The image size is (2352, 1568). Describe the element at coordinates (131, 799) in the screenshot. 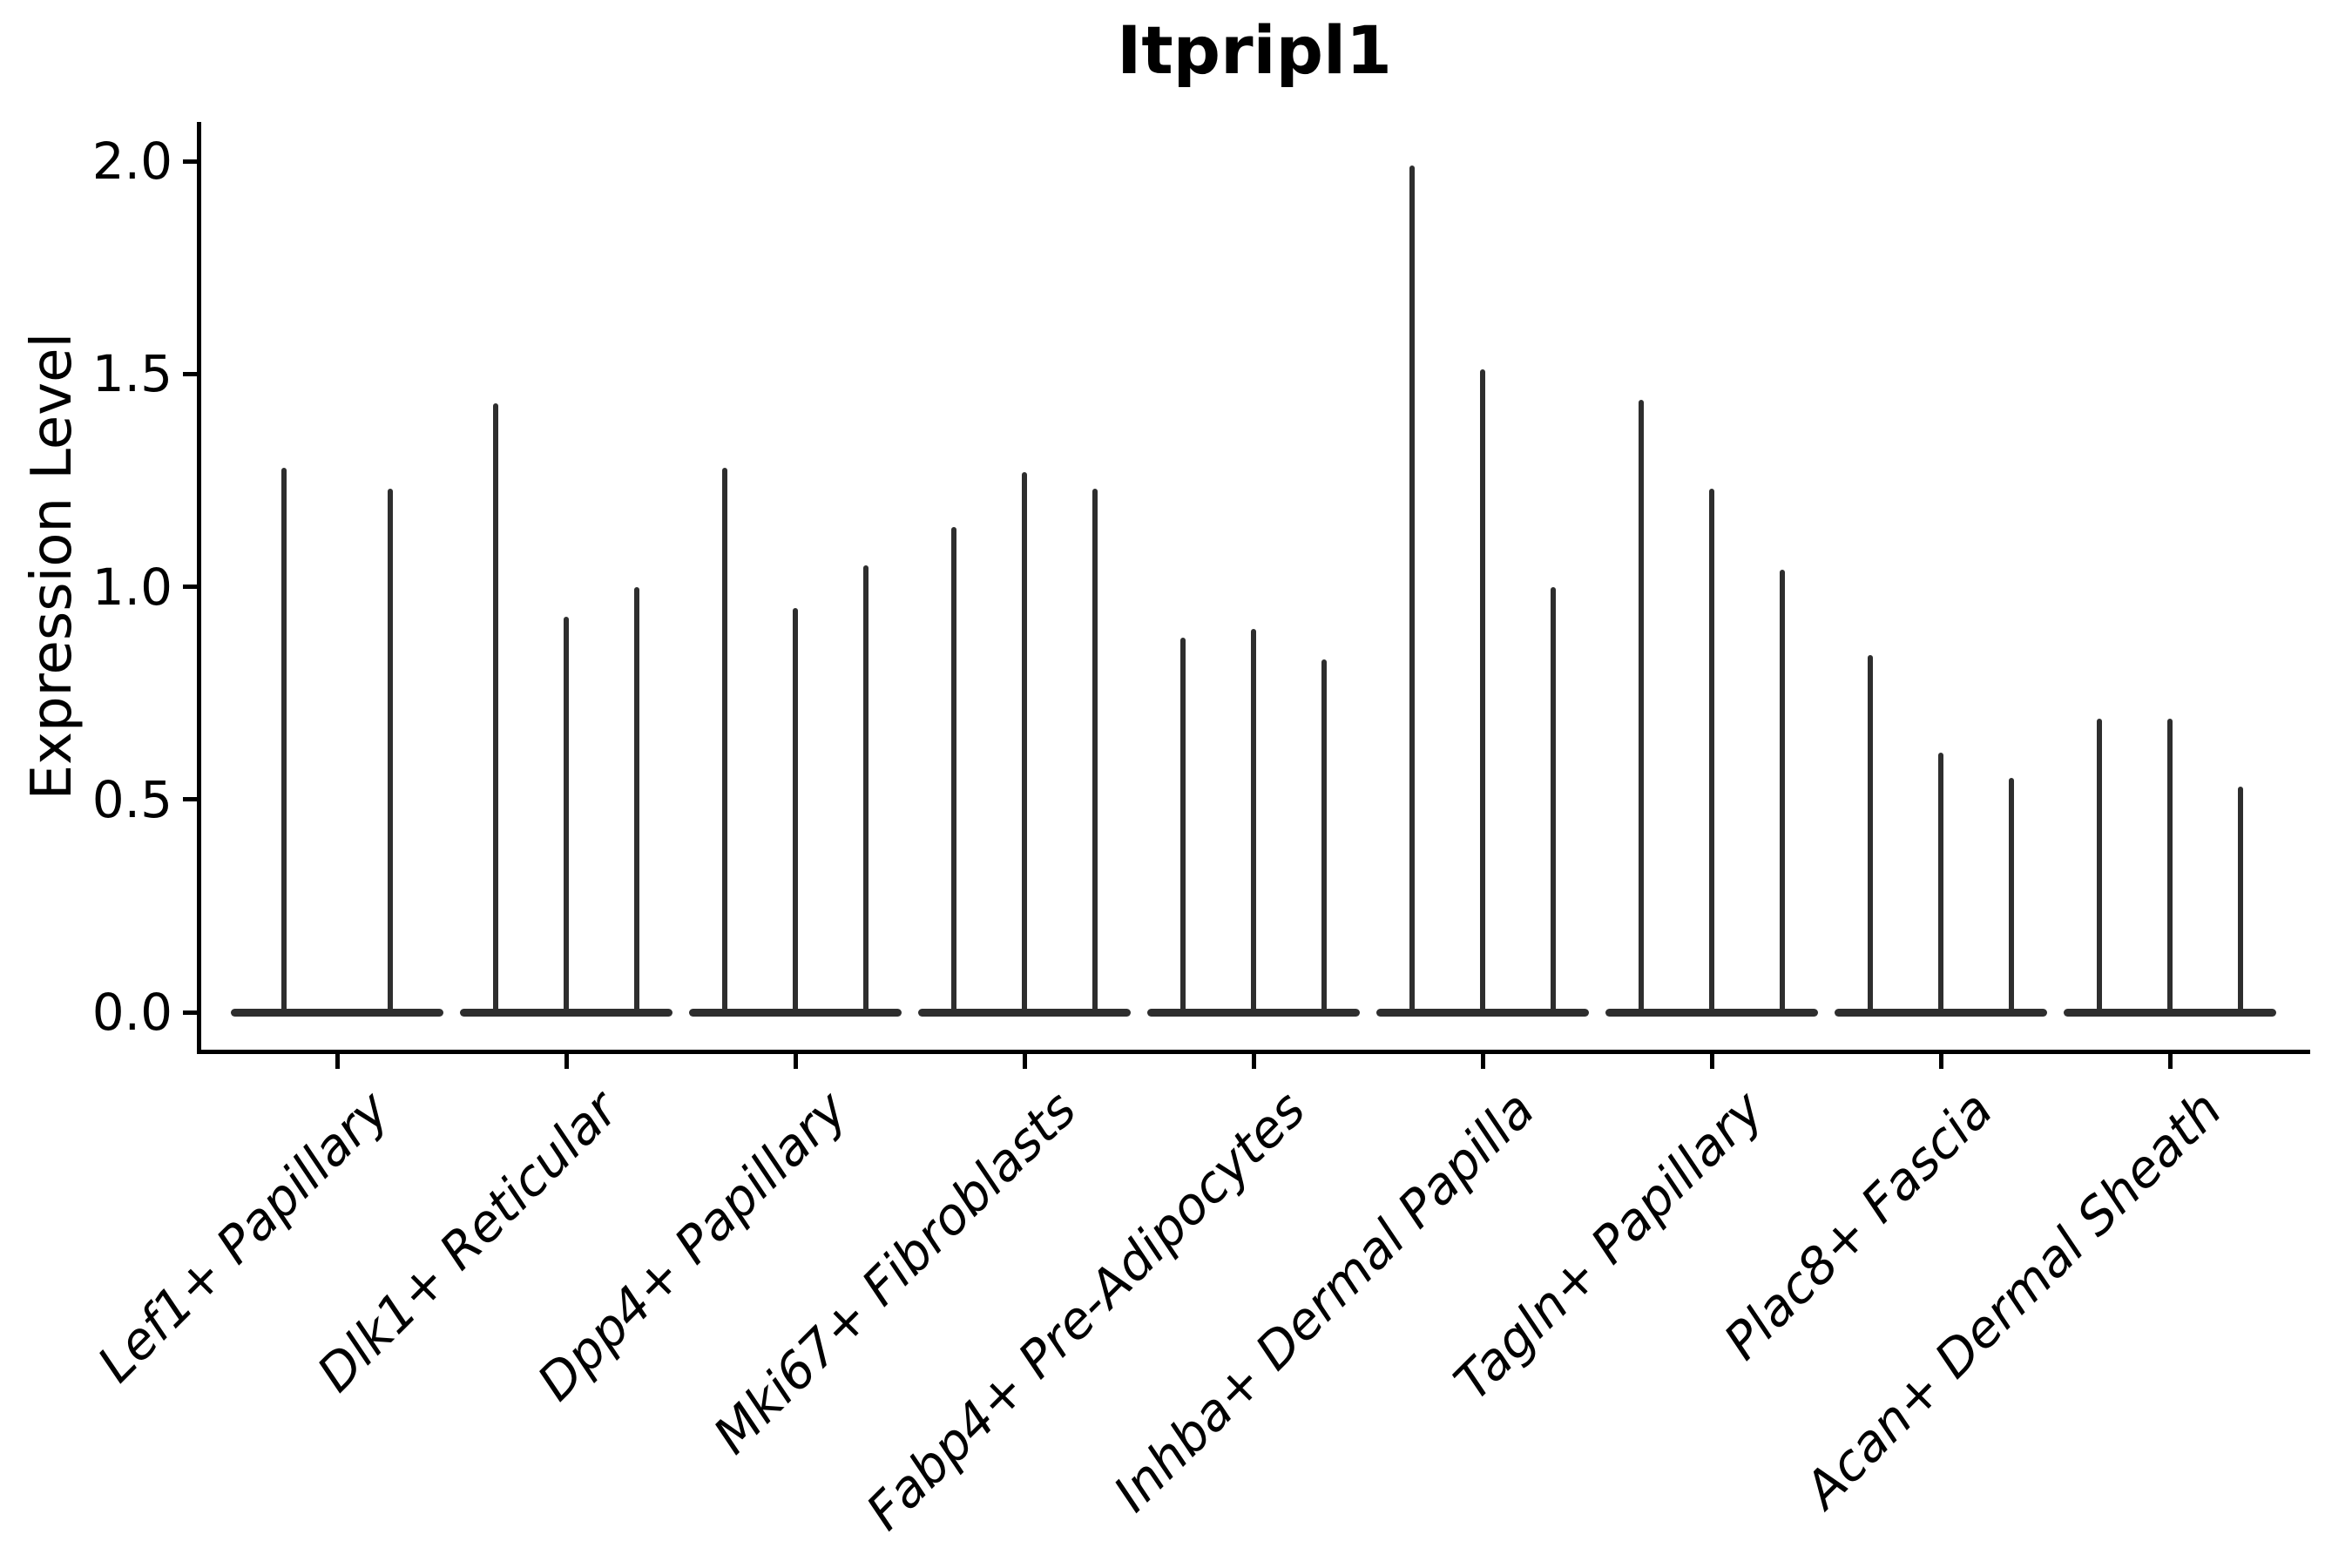

I see `y-tick-label: 0.5` at that location.